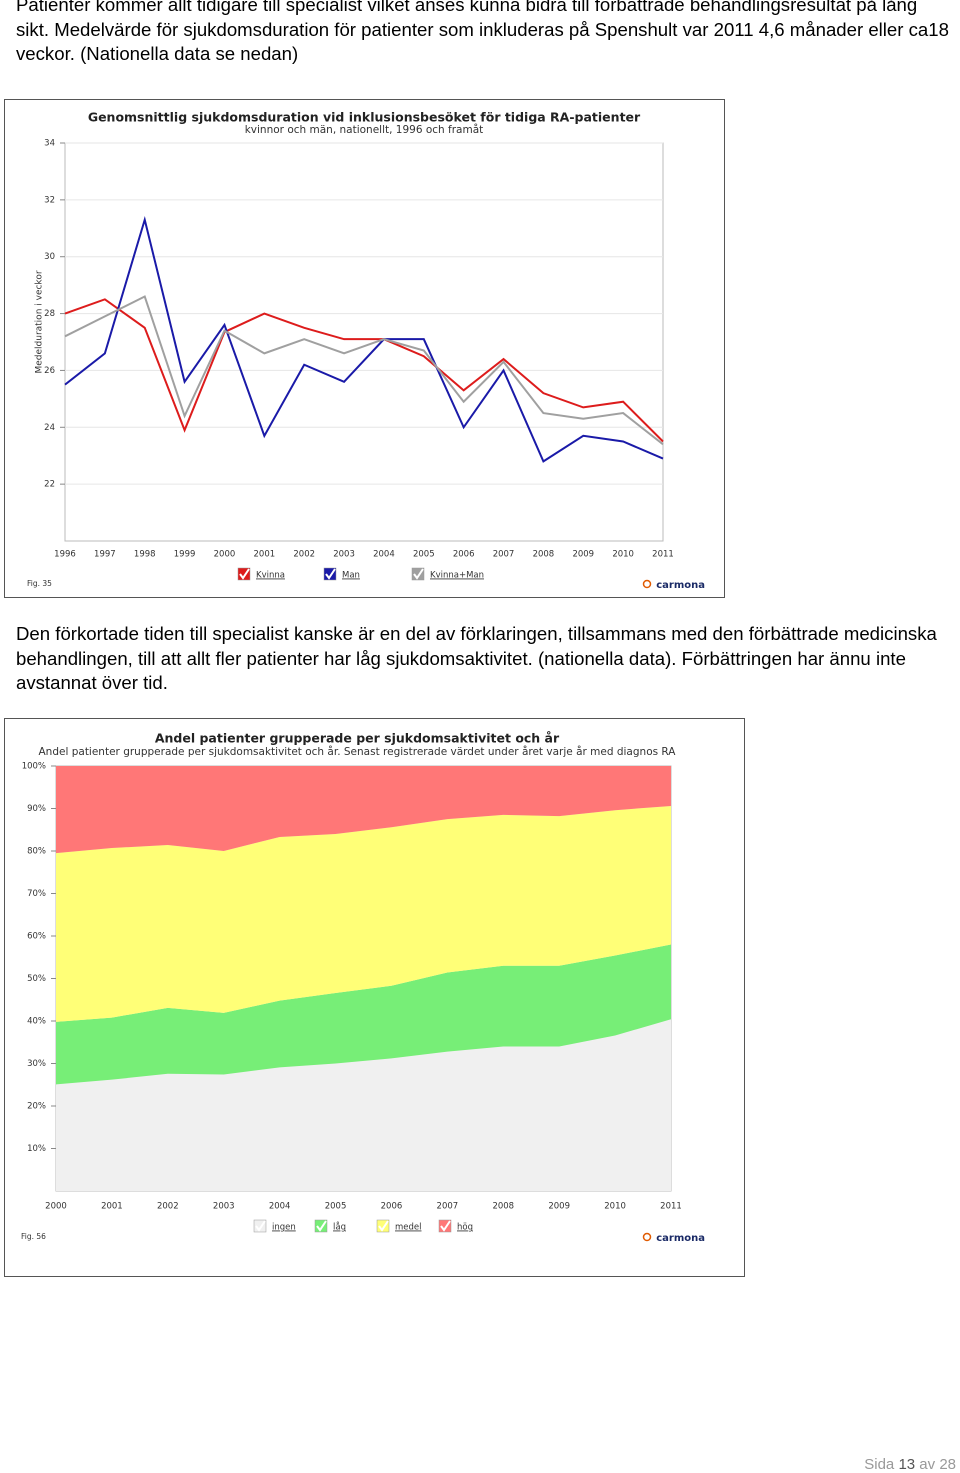 The image size is (960, 1473). Describe the element at coordinates (65, 555) in the screenshot. I see `x-tick-label: 1996` at that location.